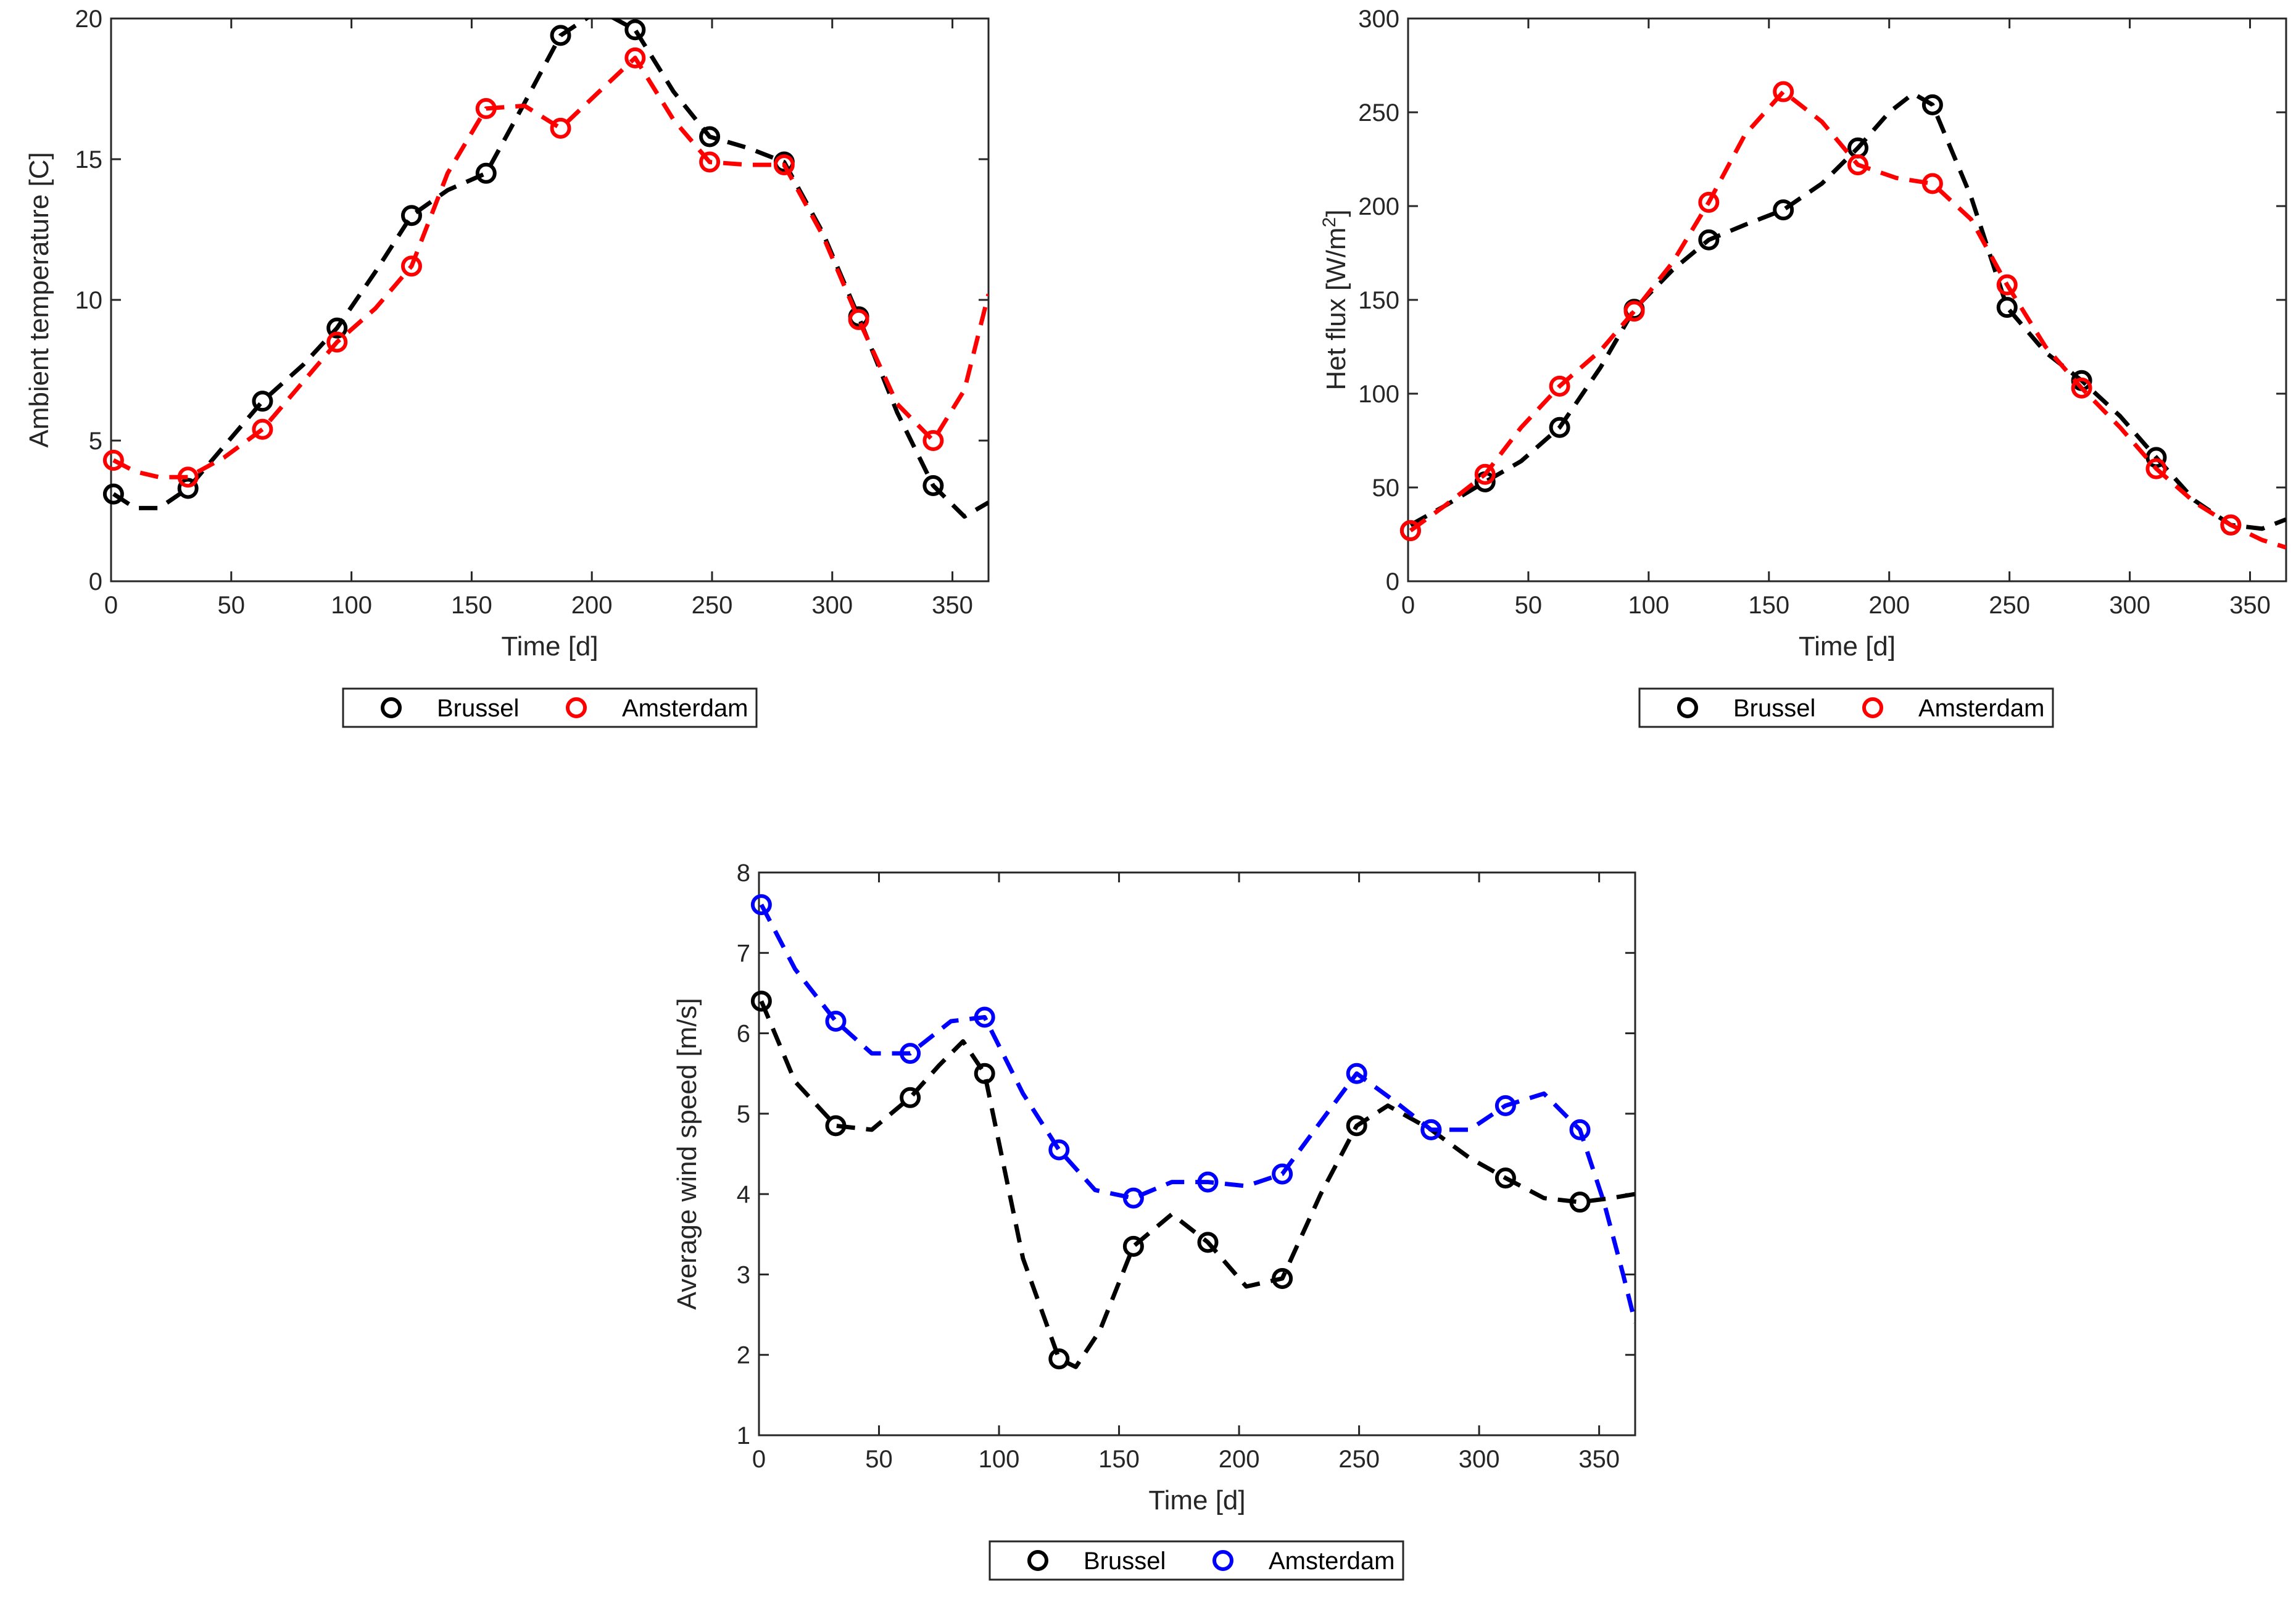 The width and height of the screenshot is (2296, 1600). Describe the element at coordinates (1378, 300) in the screenshot. I see `y-tick-label: 150` at that location.